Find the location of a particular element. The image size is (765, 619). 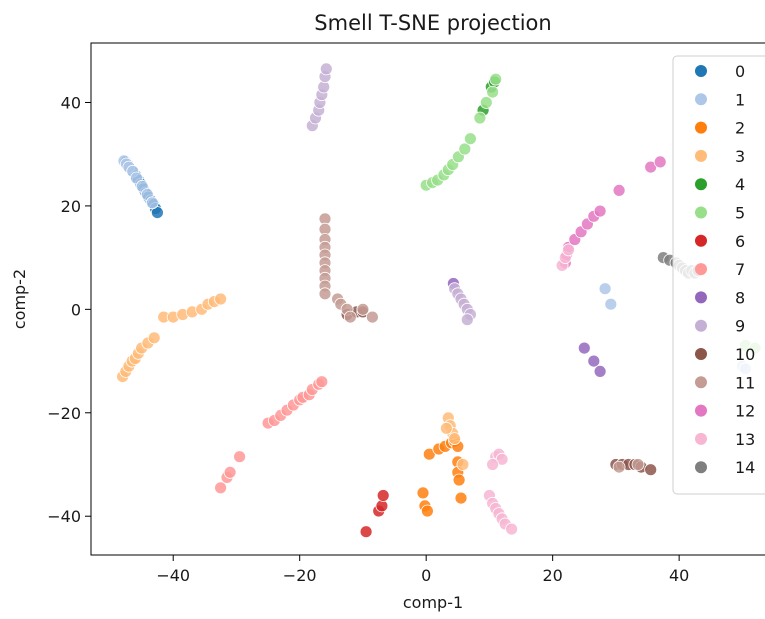

legend-label: 9 is located at coordinates (740, 326).